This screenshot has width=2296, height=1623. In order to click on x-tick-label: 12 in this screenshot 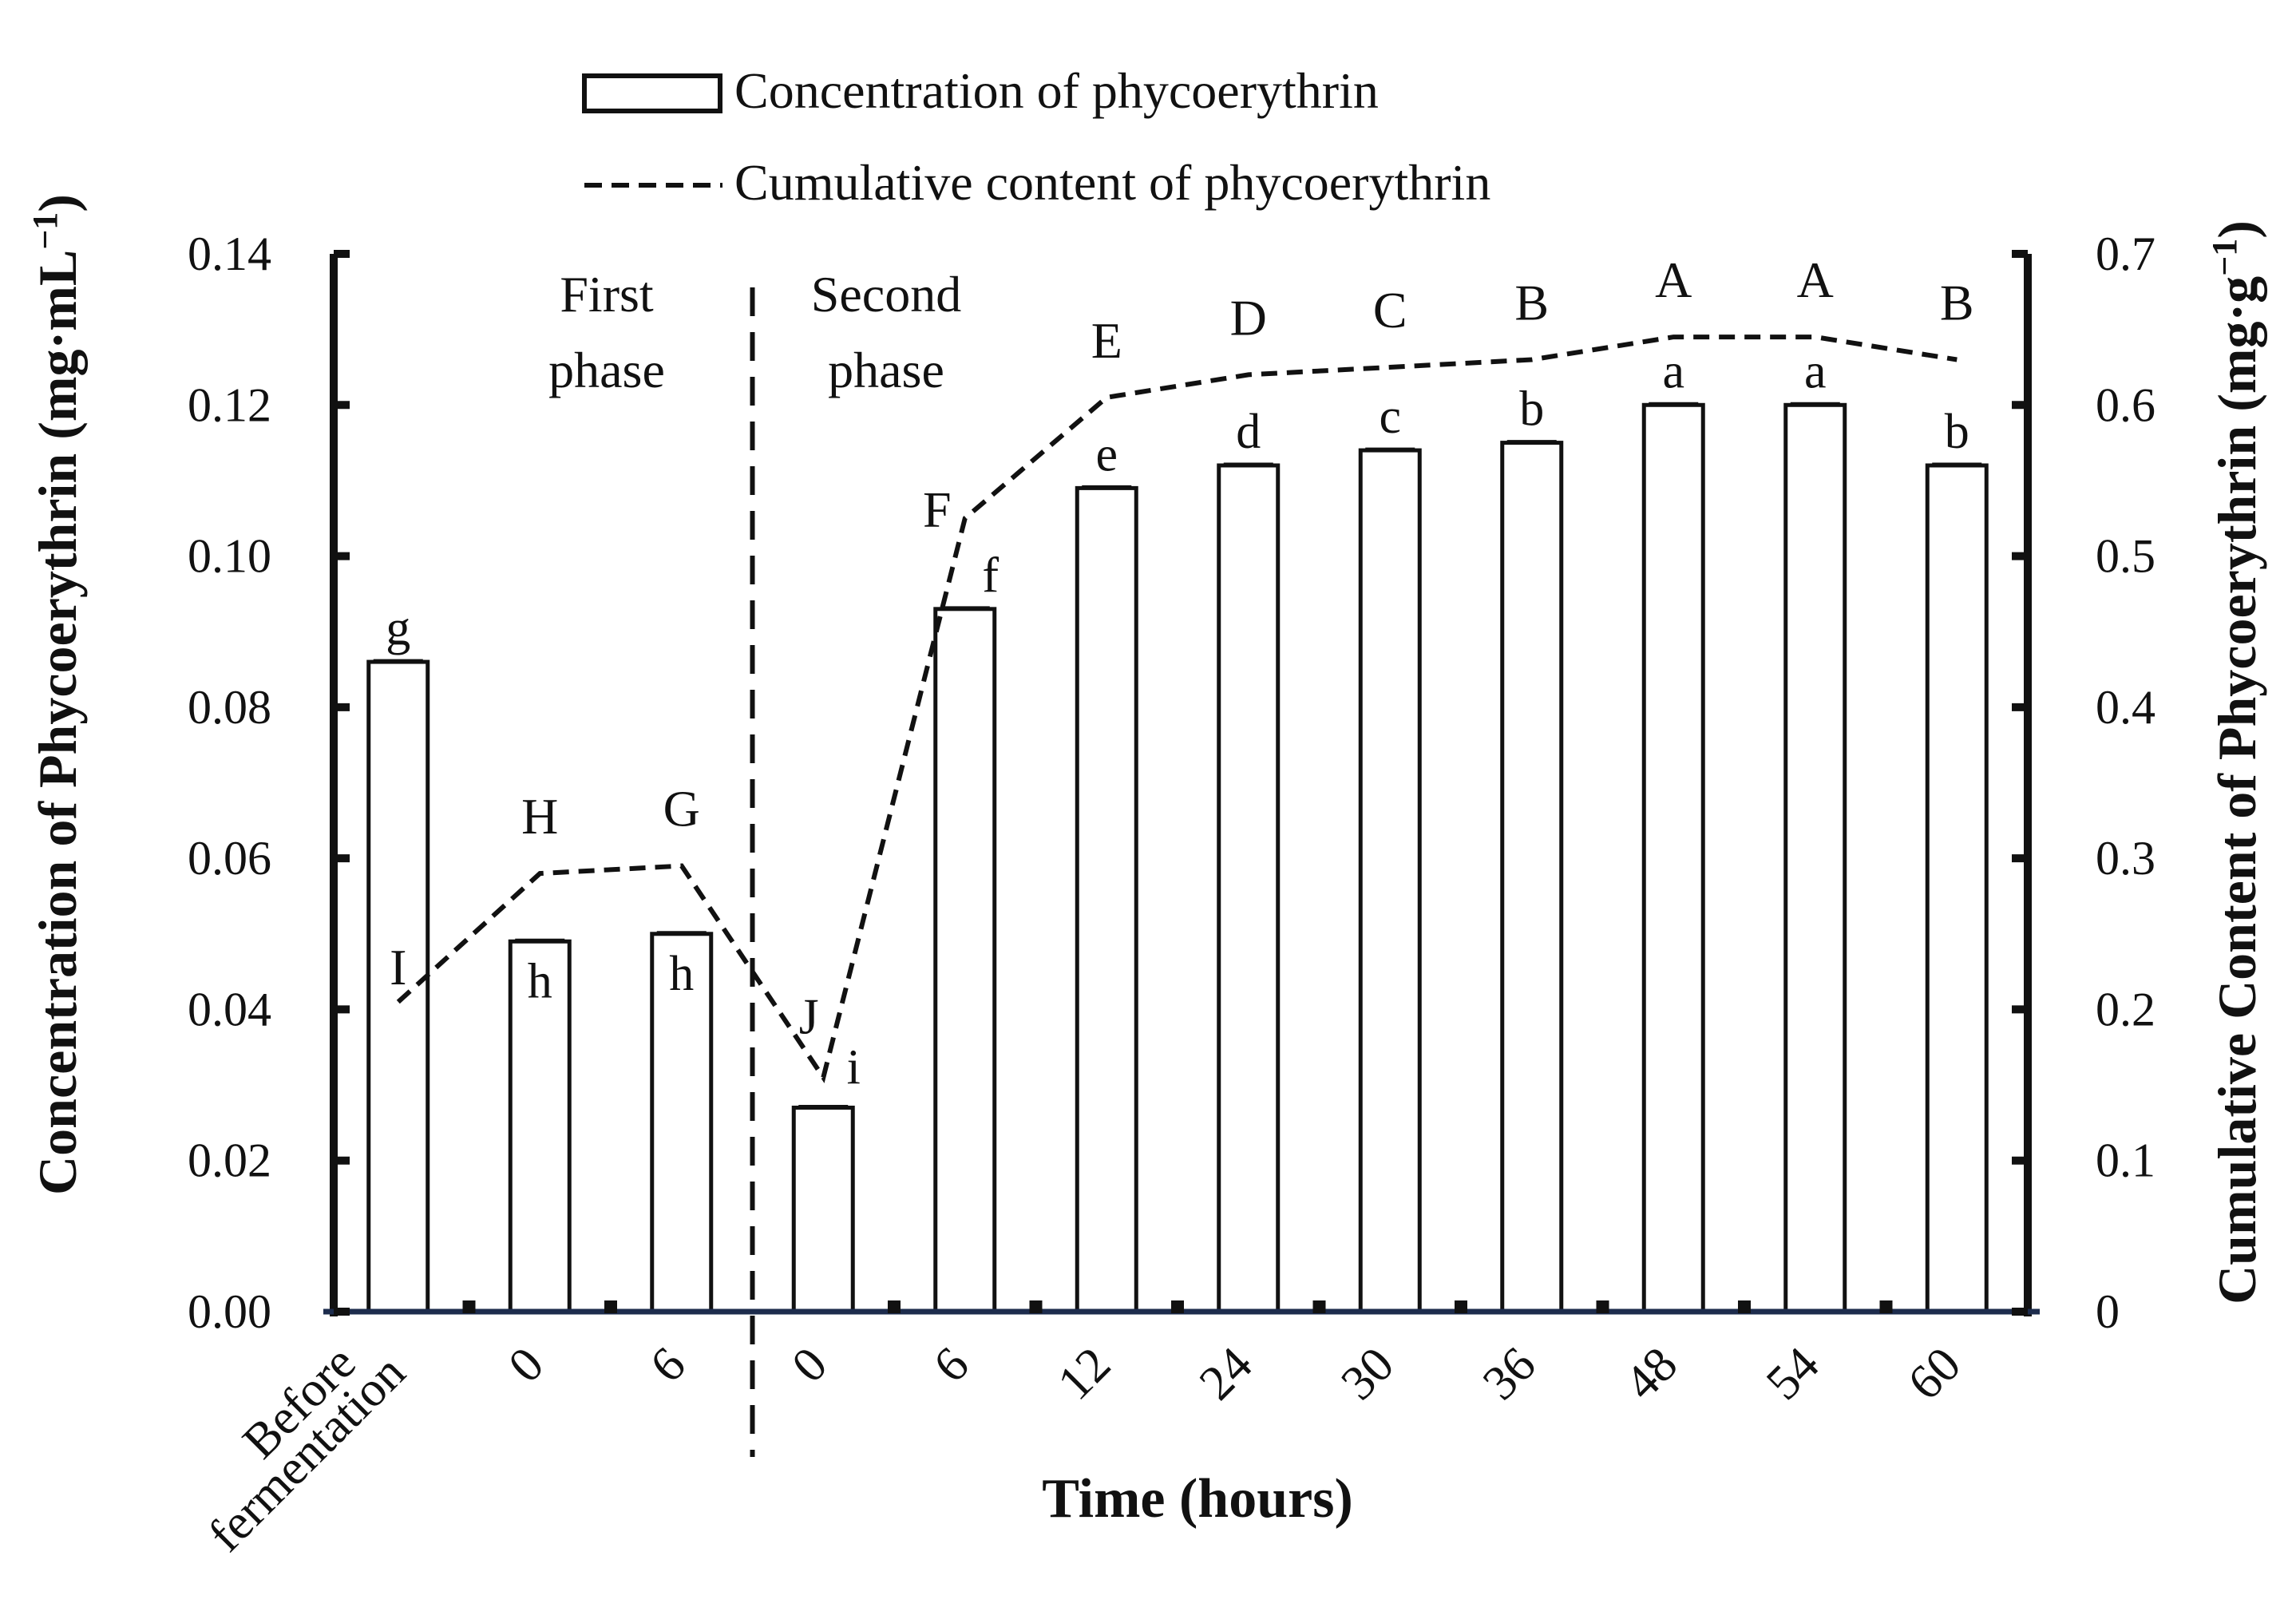, I will do `click(1084, 1374)`.